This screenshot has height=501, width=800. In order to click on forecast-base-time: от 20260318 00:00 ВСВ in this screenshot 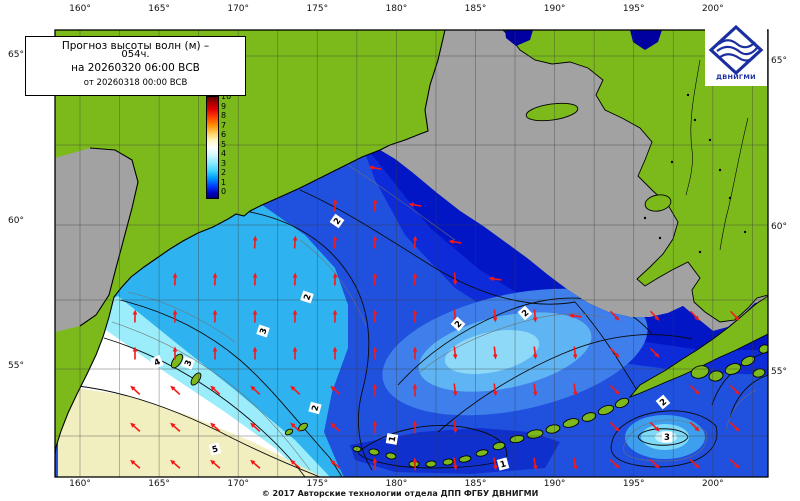, I will do `click(135, 83)`.